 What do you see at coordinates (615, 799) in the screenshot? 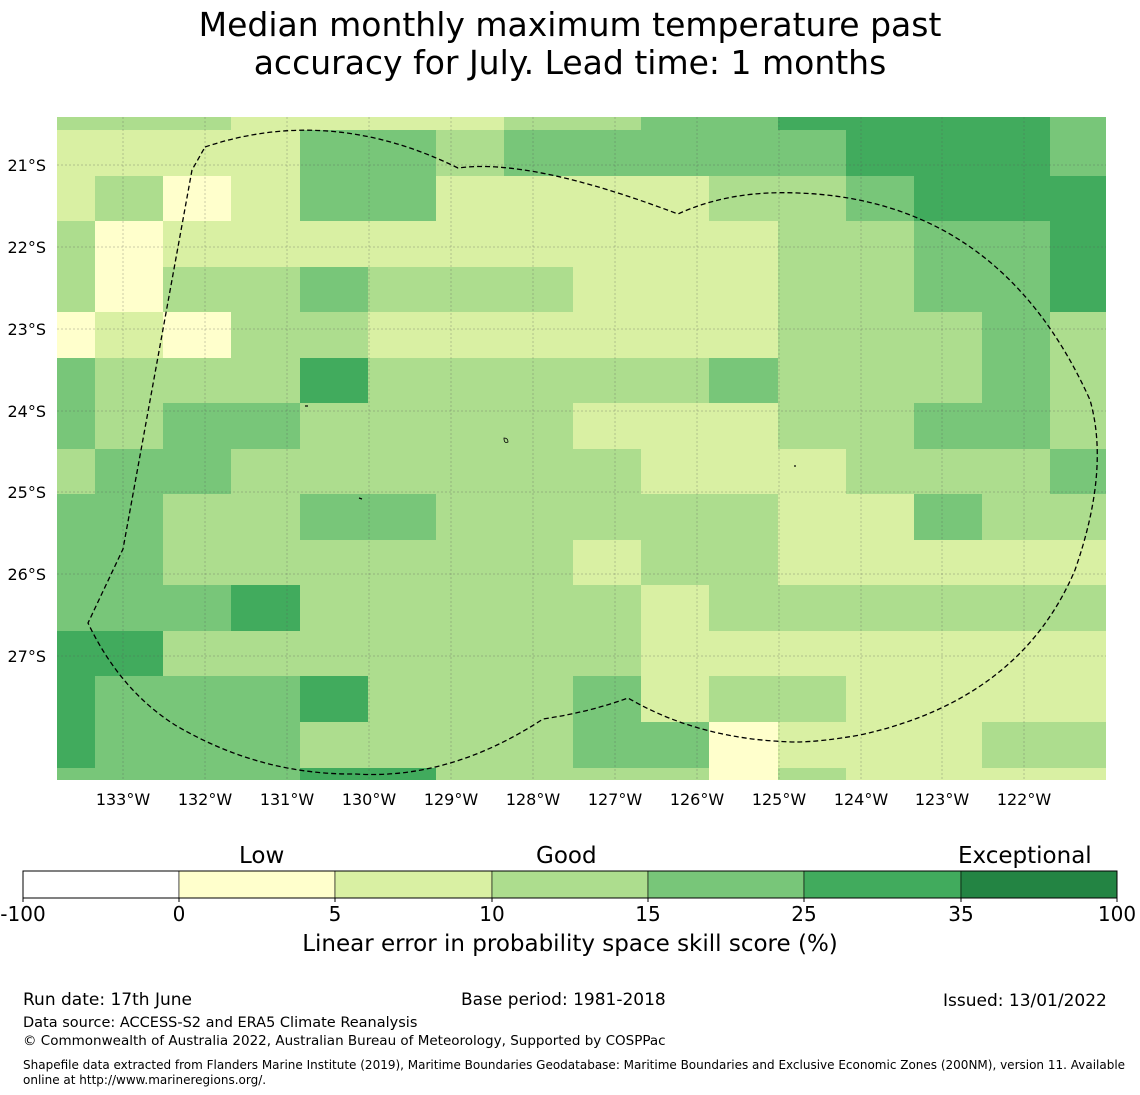
I see `longitude-label: 127°W` at bounding box center [615, 799].